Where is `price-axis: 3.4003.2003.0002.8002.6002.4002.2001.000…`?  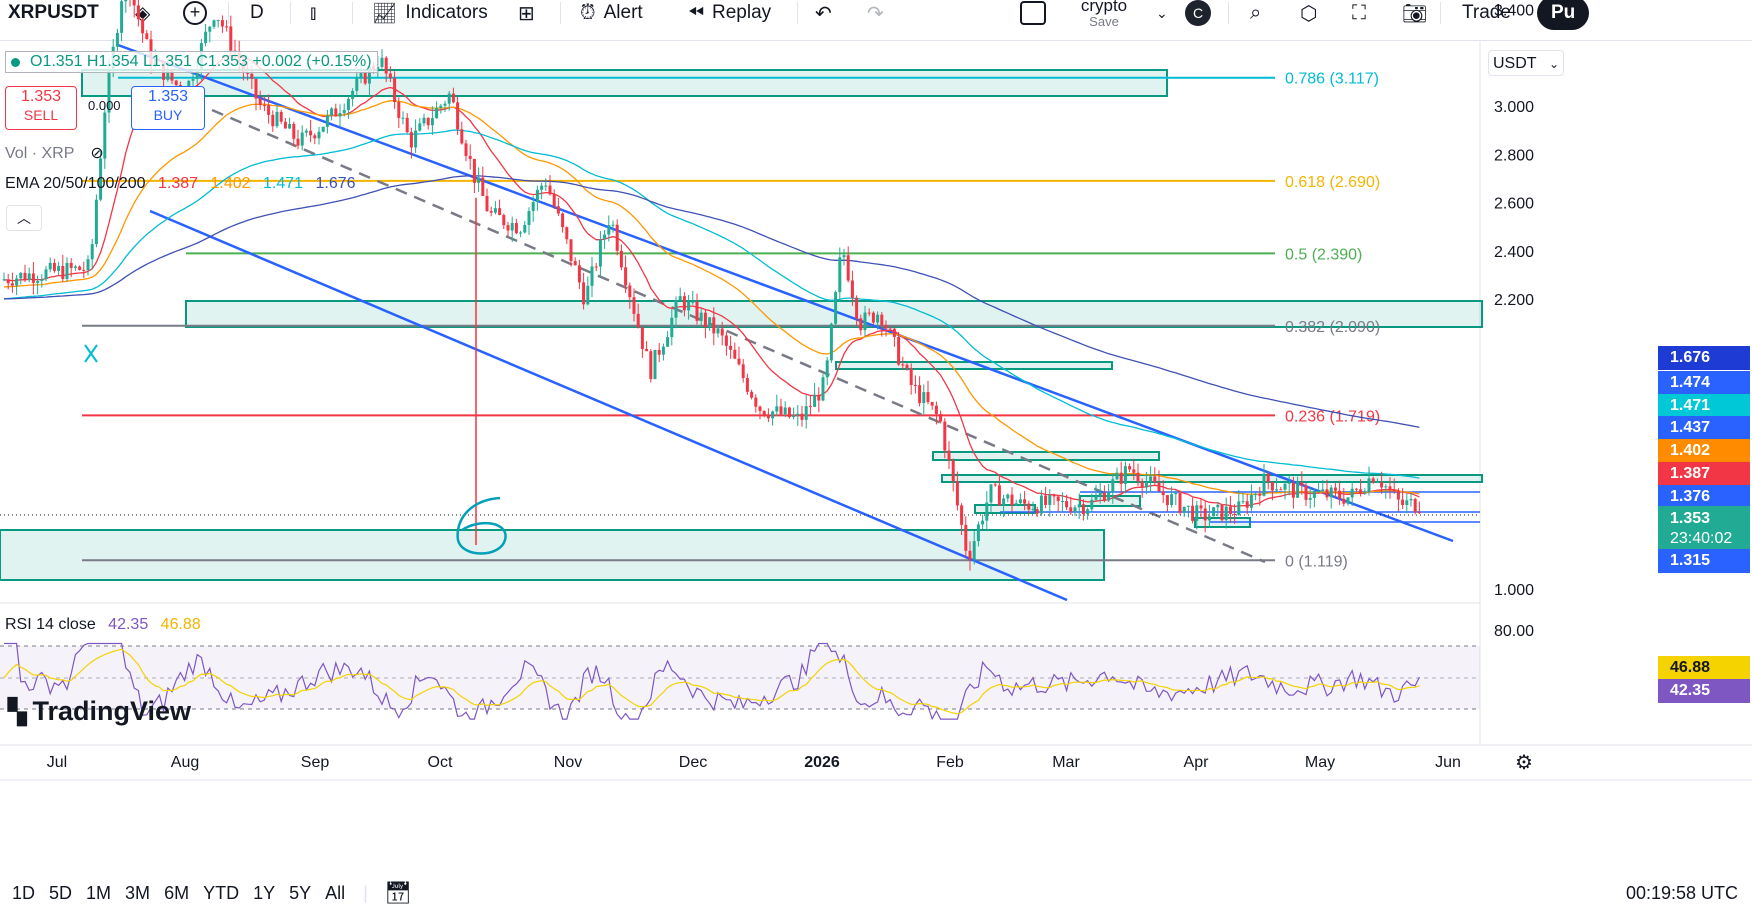
price-axis: 3.4003.2003.0002.8002.6002.4002.2001.000… is located at coordinates (1514, 321).